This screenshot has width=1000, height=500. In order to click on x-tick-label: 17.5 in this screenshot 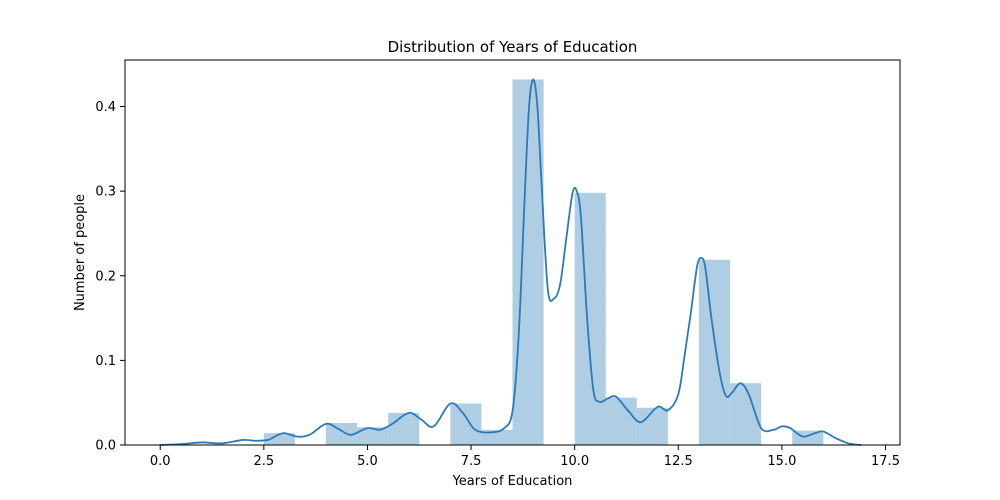, I will do `click(885, 461)`.